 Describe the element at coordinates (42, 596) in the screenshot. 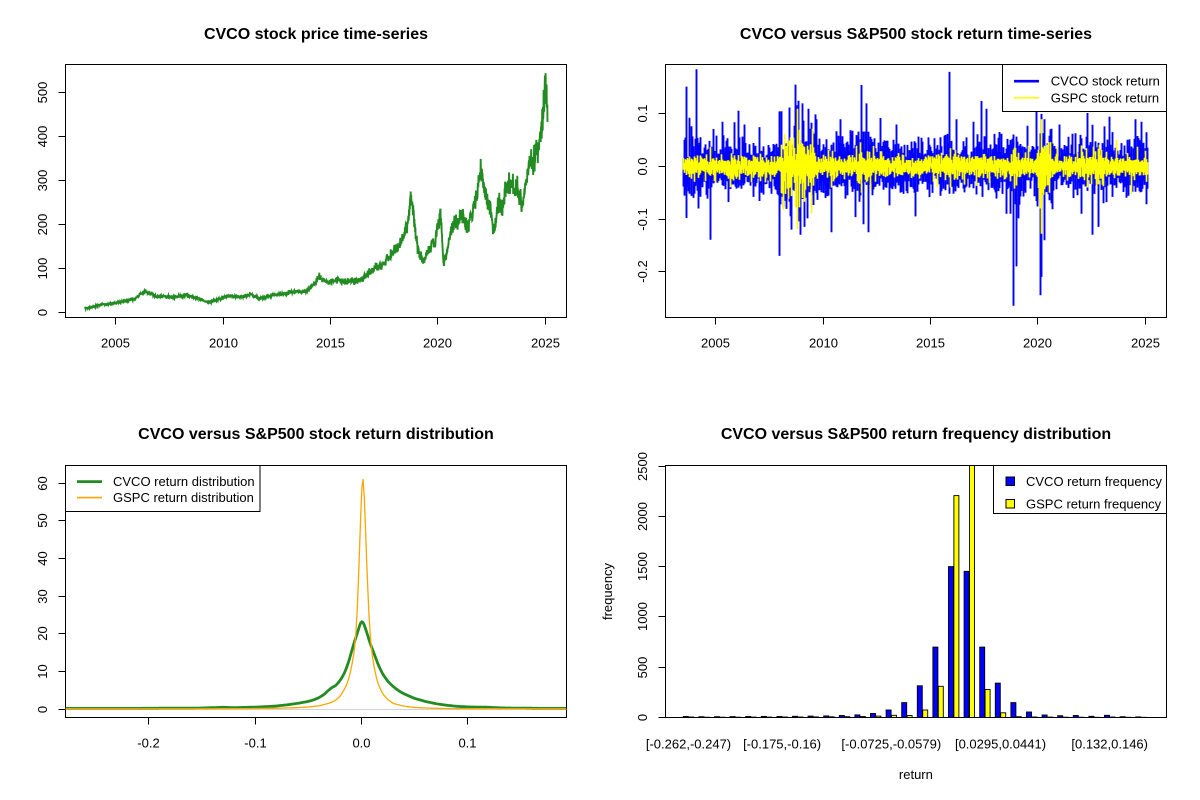

I see `svg-text: 30` at that location.